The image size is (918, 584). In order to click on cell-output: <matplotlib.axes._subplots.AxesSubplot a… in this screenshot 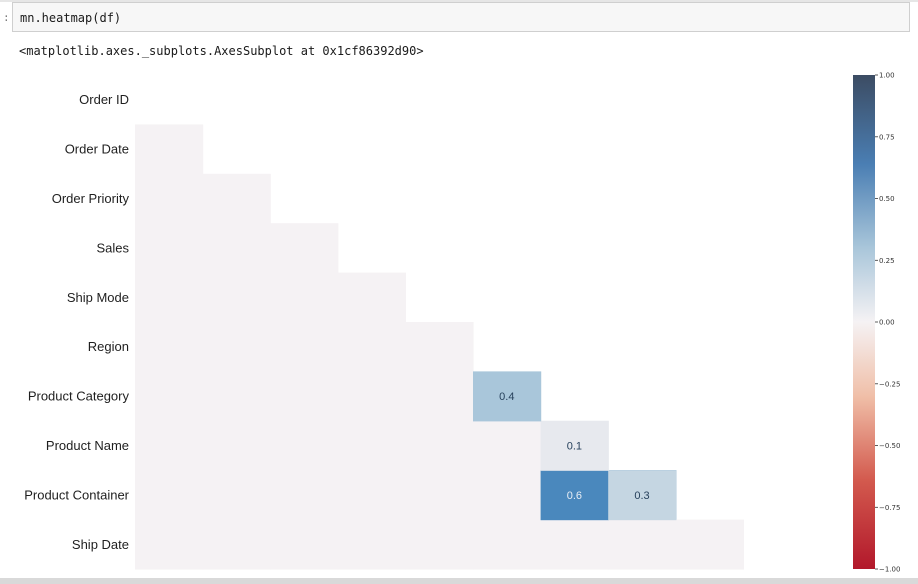, I will do `click(221, 51)`.